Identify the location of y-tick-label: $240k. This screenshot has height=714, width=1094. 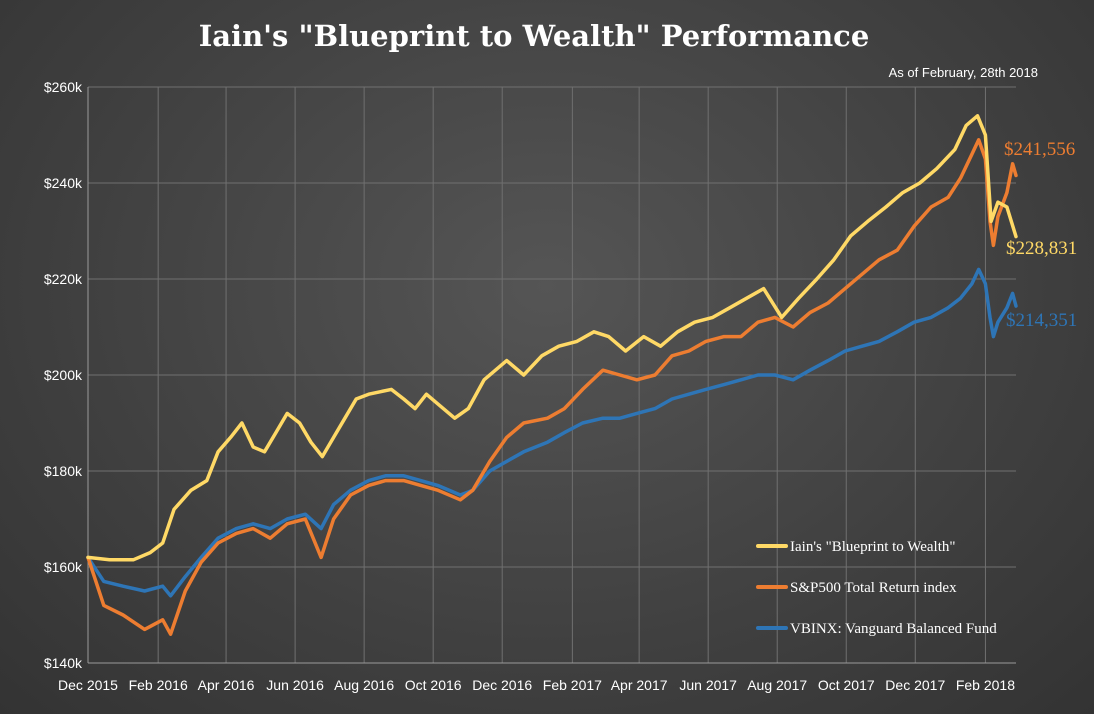
(63, 183).